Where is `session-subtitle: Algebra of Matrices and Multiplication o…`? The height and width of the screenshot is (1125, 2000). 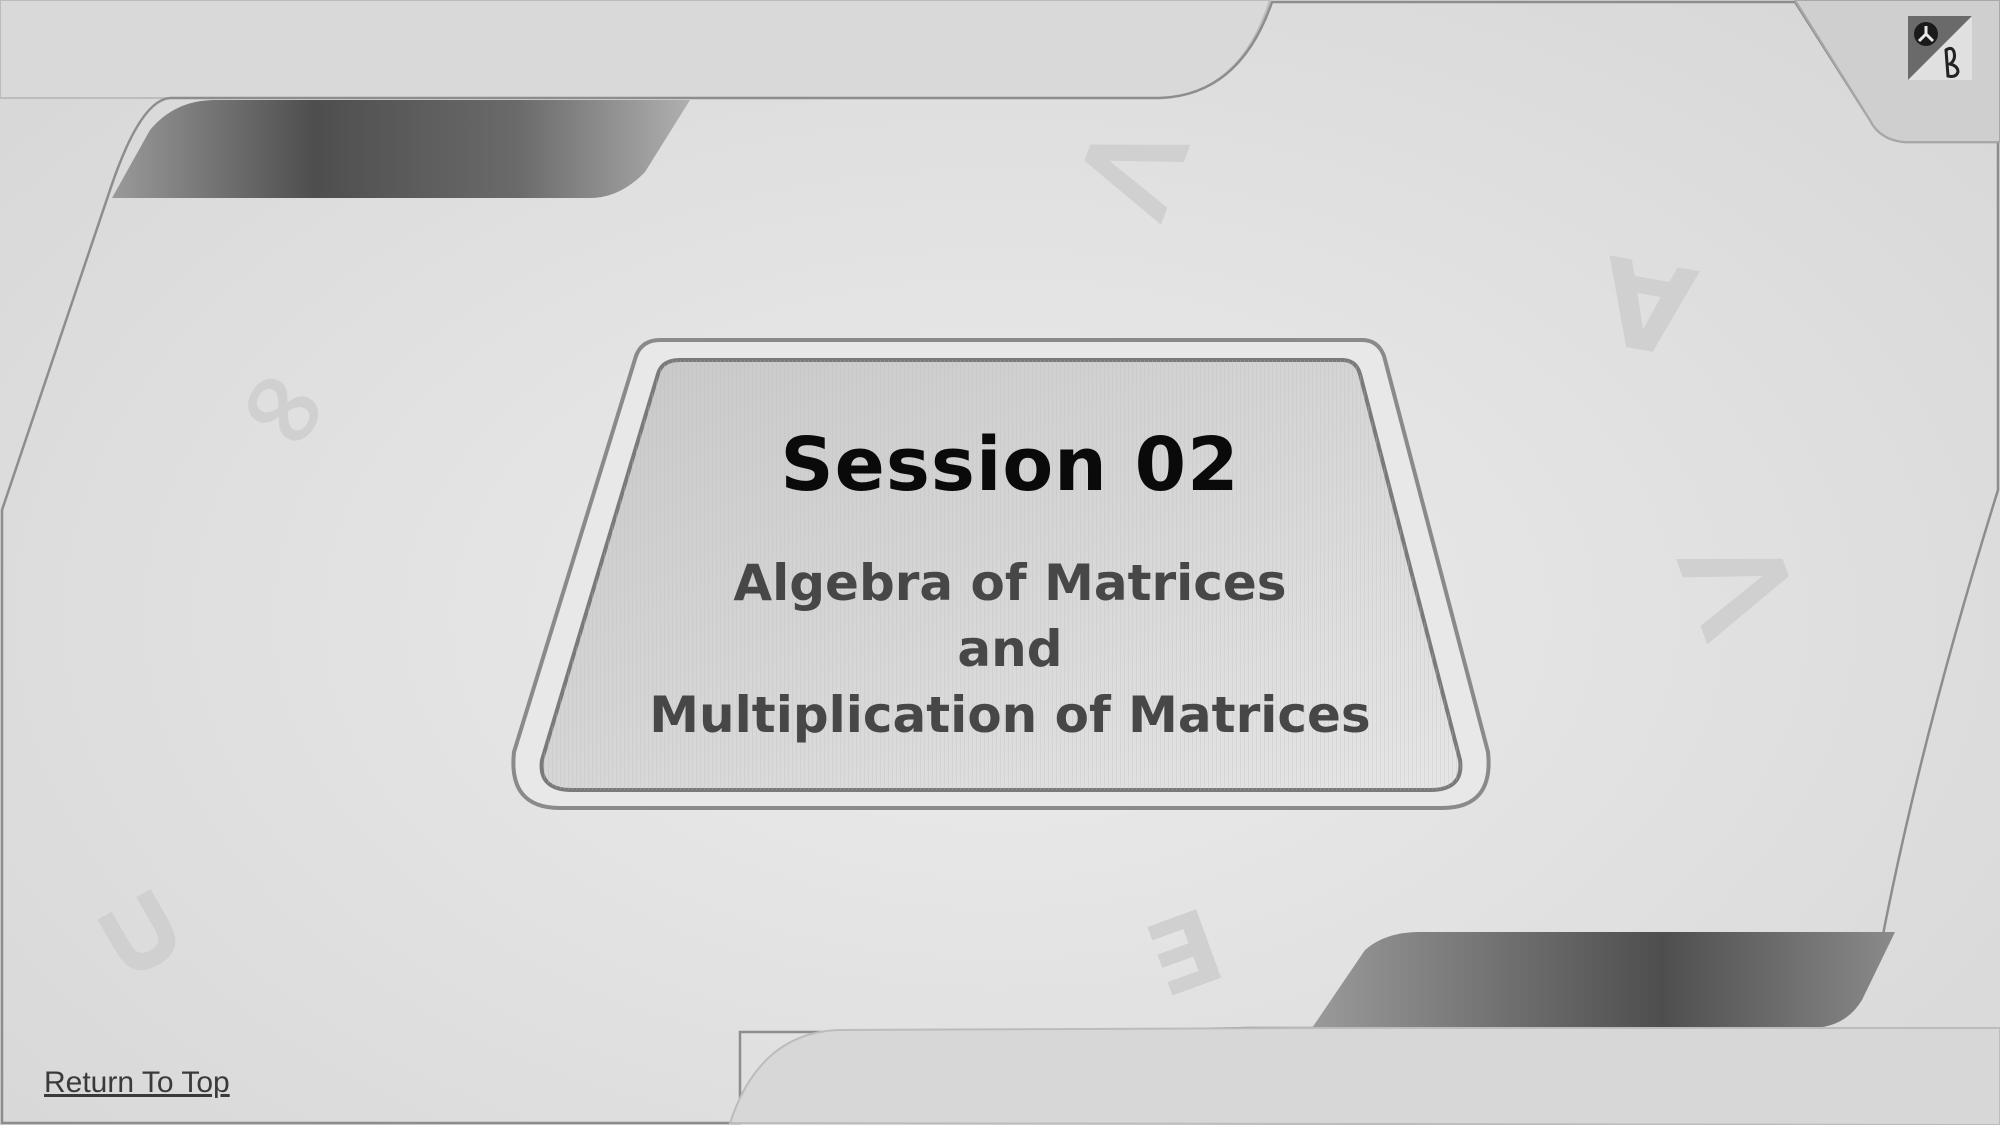 session-subtitle: Algebra of Matrices and Multiplication o… is located at coordinates (1010, 649).